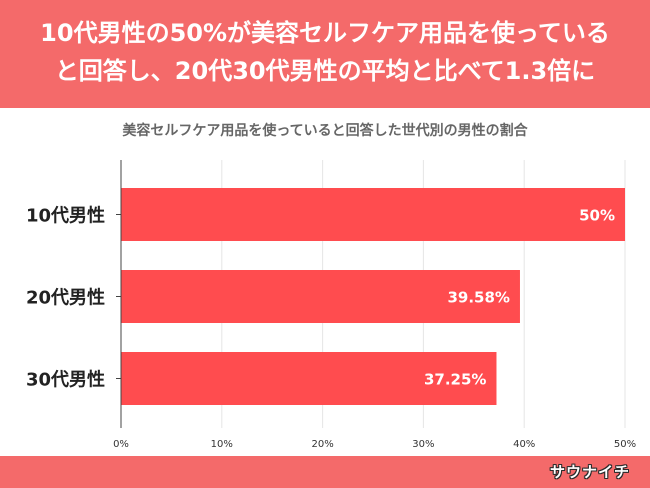 This screenshot has height=488, width=650. I want to click on headline-line-1: 10代男性の50%が美容セルフケア用品を使っている, so click(325, 33).